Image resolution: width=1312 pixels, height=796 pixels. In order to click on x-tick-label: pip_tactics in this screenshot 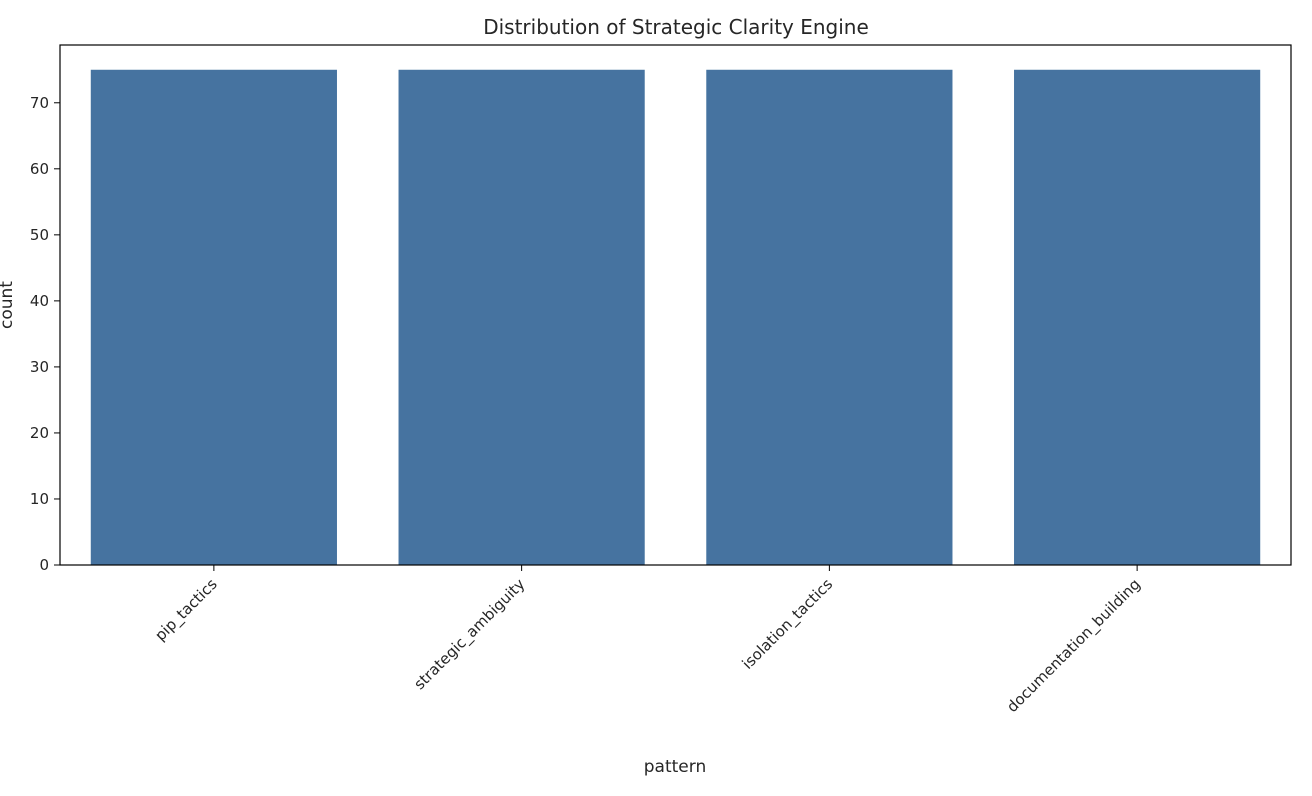, I will do `click(186, 610)`.